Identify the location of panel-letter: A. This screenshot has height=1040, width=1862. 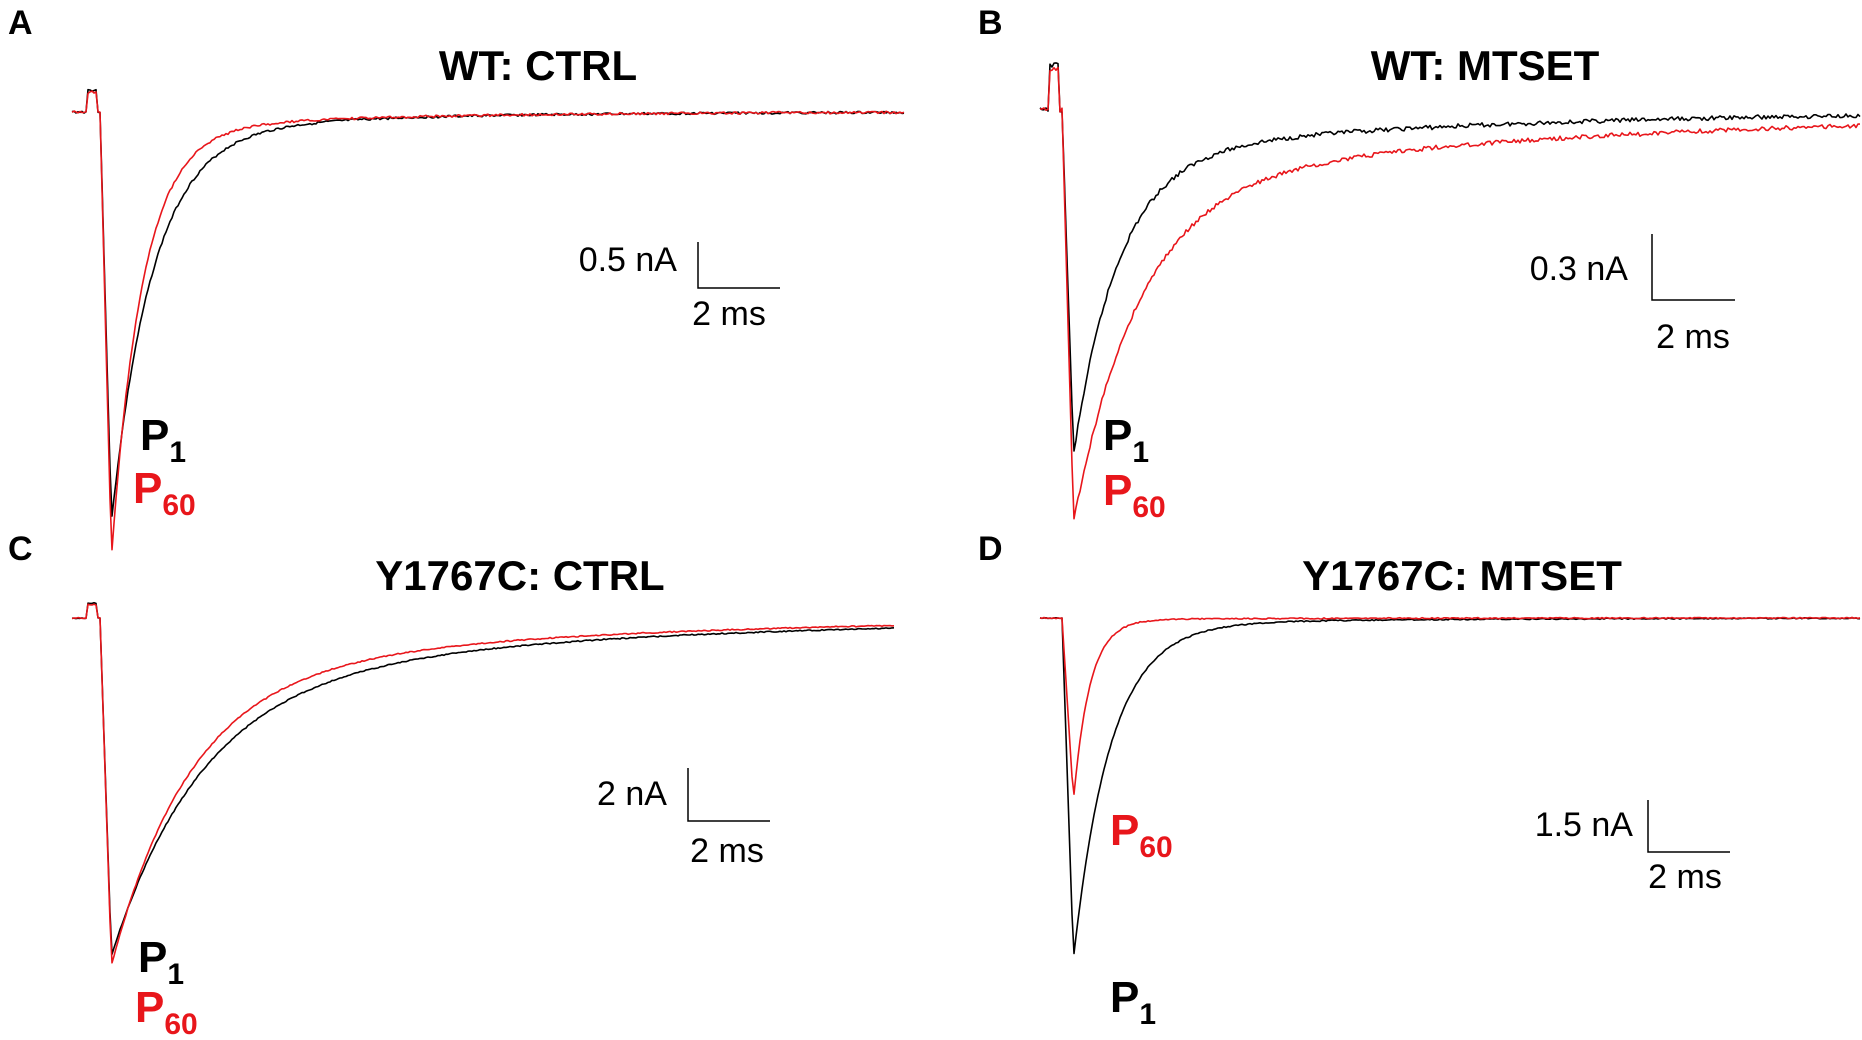
(20, 23).